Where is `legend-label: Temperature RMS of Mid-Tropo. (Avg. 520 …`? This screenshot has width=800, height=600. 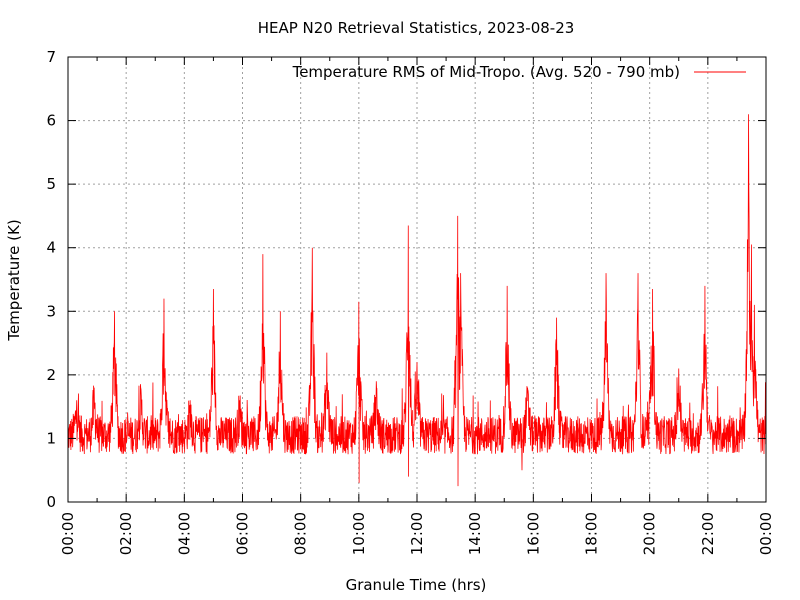 legend-label: Temperature RMS of Mid-Tropo. (Avg. 520 … is located at coordinates (486, 72).